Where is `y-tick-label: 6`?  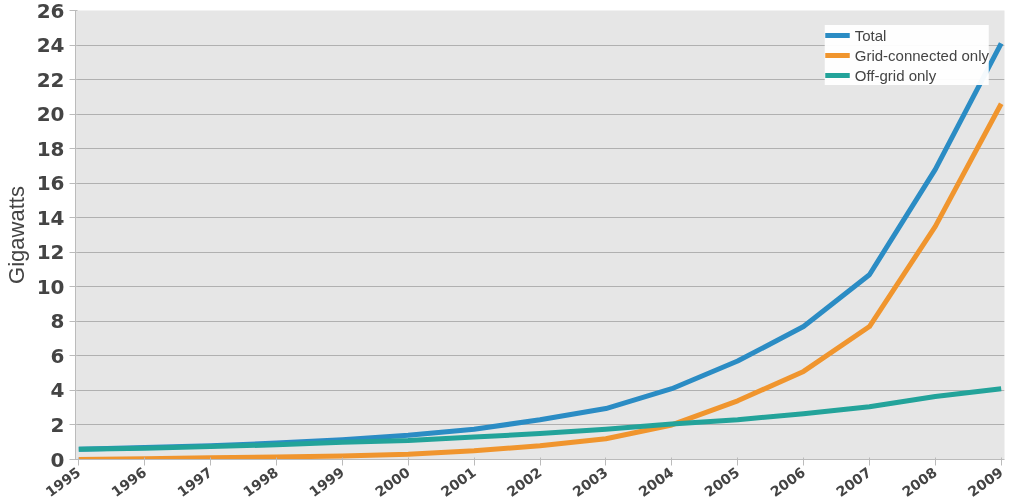
y-tick-label: 6 is located at coordinates (57, 355).